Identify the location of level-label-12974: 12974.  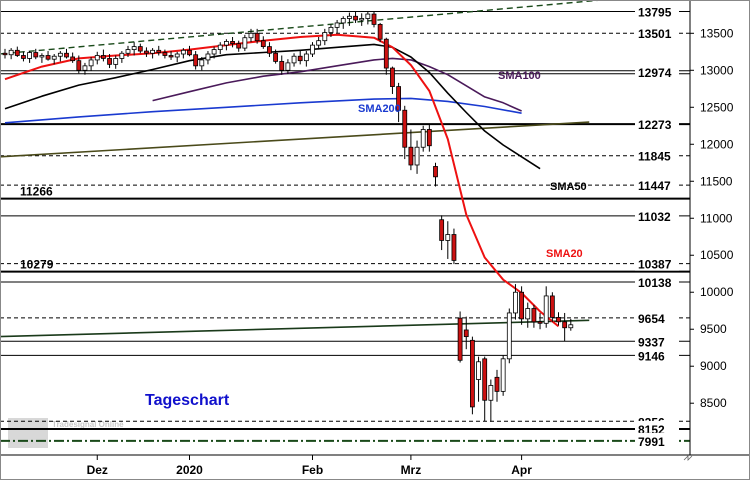
(655, 73).